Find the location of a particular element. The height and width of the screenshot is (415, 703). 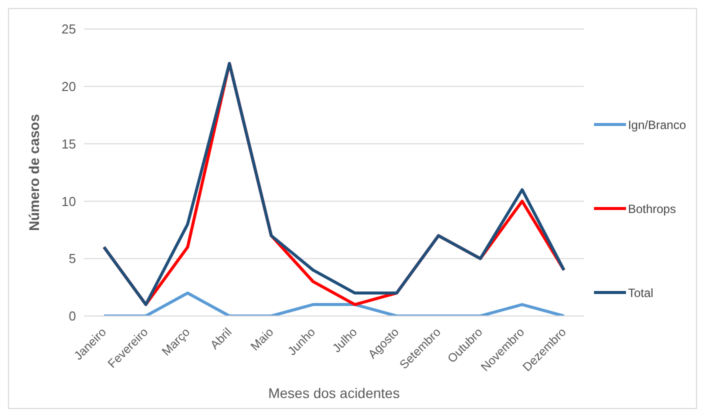

y-tick-label: 0 is located at coordinates (72, 316).